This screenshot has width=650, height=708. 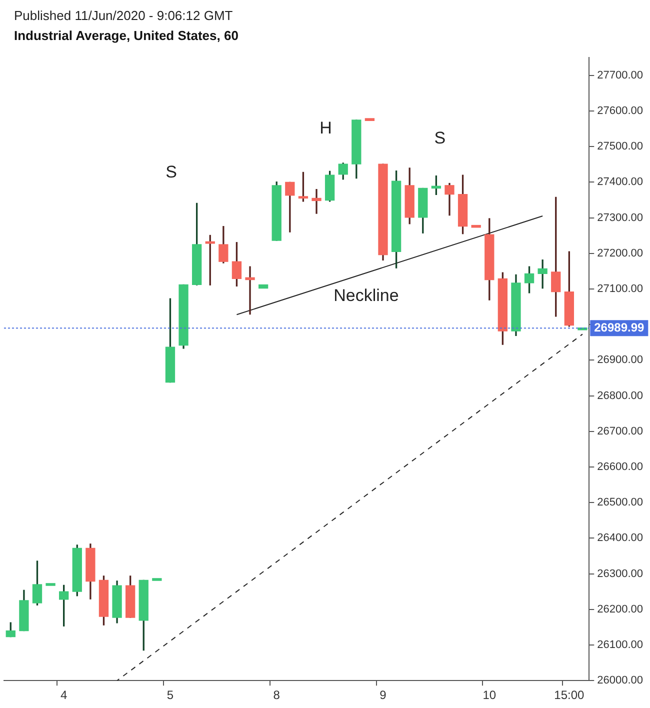 What do you see at coordinates (620, 146) in the screenshot?
I see `y-tick-label: 27500.00` at bounding box center [620, 146].